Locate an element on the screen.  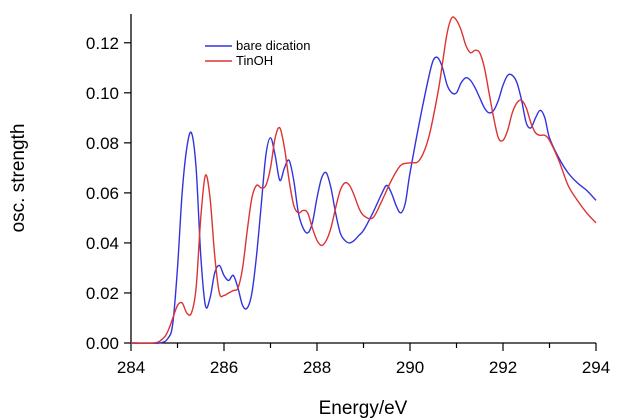
x-tick-label: 292 is located at coordinates (503, 367).